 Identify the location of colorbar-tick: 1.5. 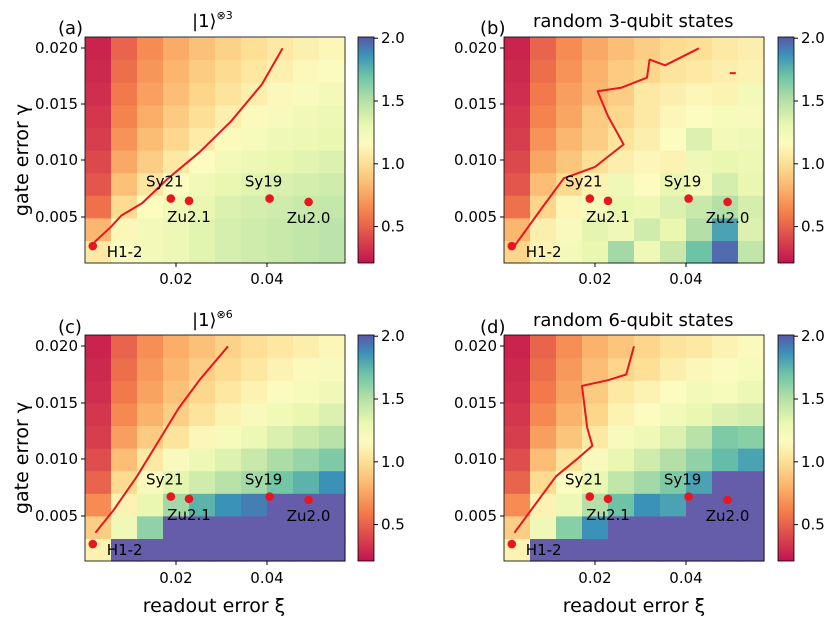
(813, 101).